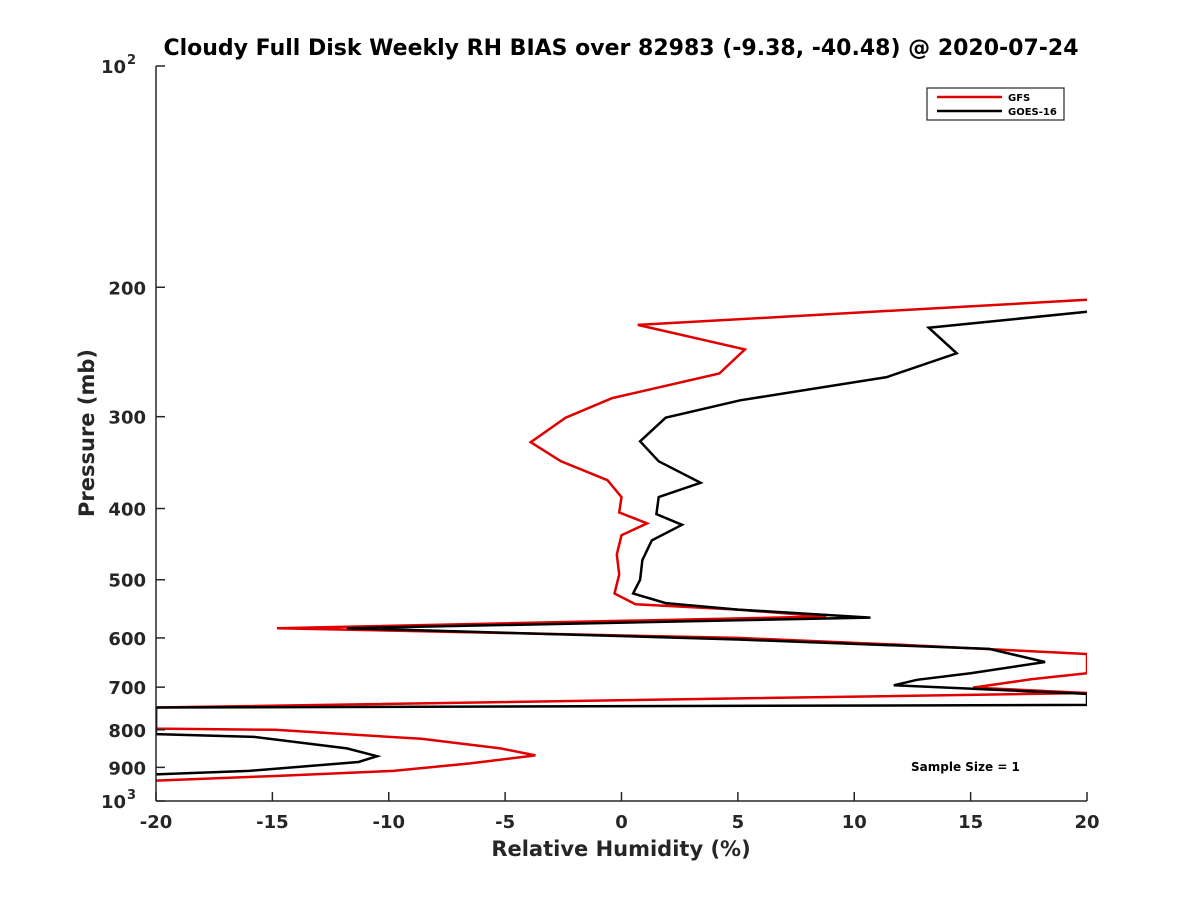 The height and width of the screenshot is (900, 1200). Describe the element at coordinates (620, 849) in the screenshot. I see `x-axis-title: Relative Humidity (%)` at that location.